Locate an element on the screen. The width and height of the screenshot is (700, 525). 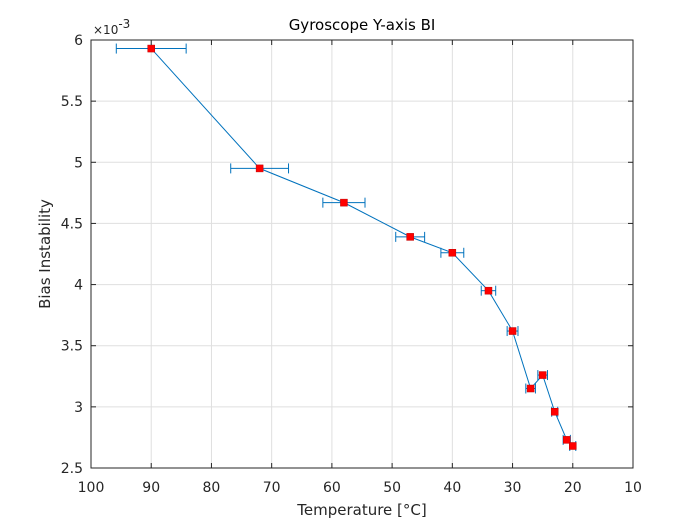
x-tick-label: 10 is located at coordinates (633, 488).